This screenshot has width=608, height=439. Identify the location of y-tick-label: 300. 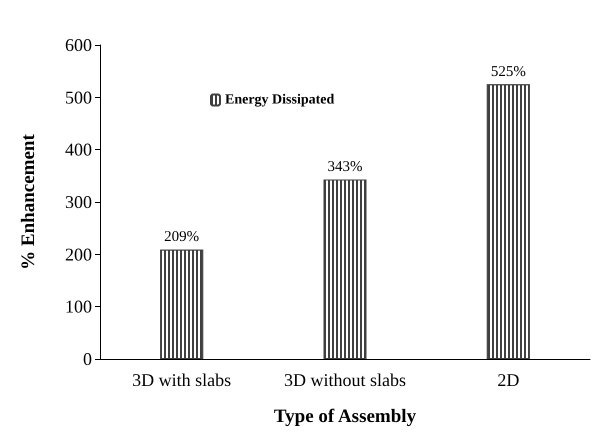
(78, 202).